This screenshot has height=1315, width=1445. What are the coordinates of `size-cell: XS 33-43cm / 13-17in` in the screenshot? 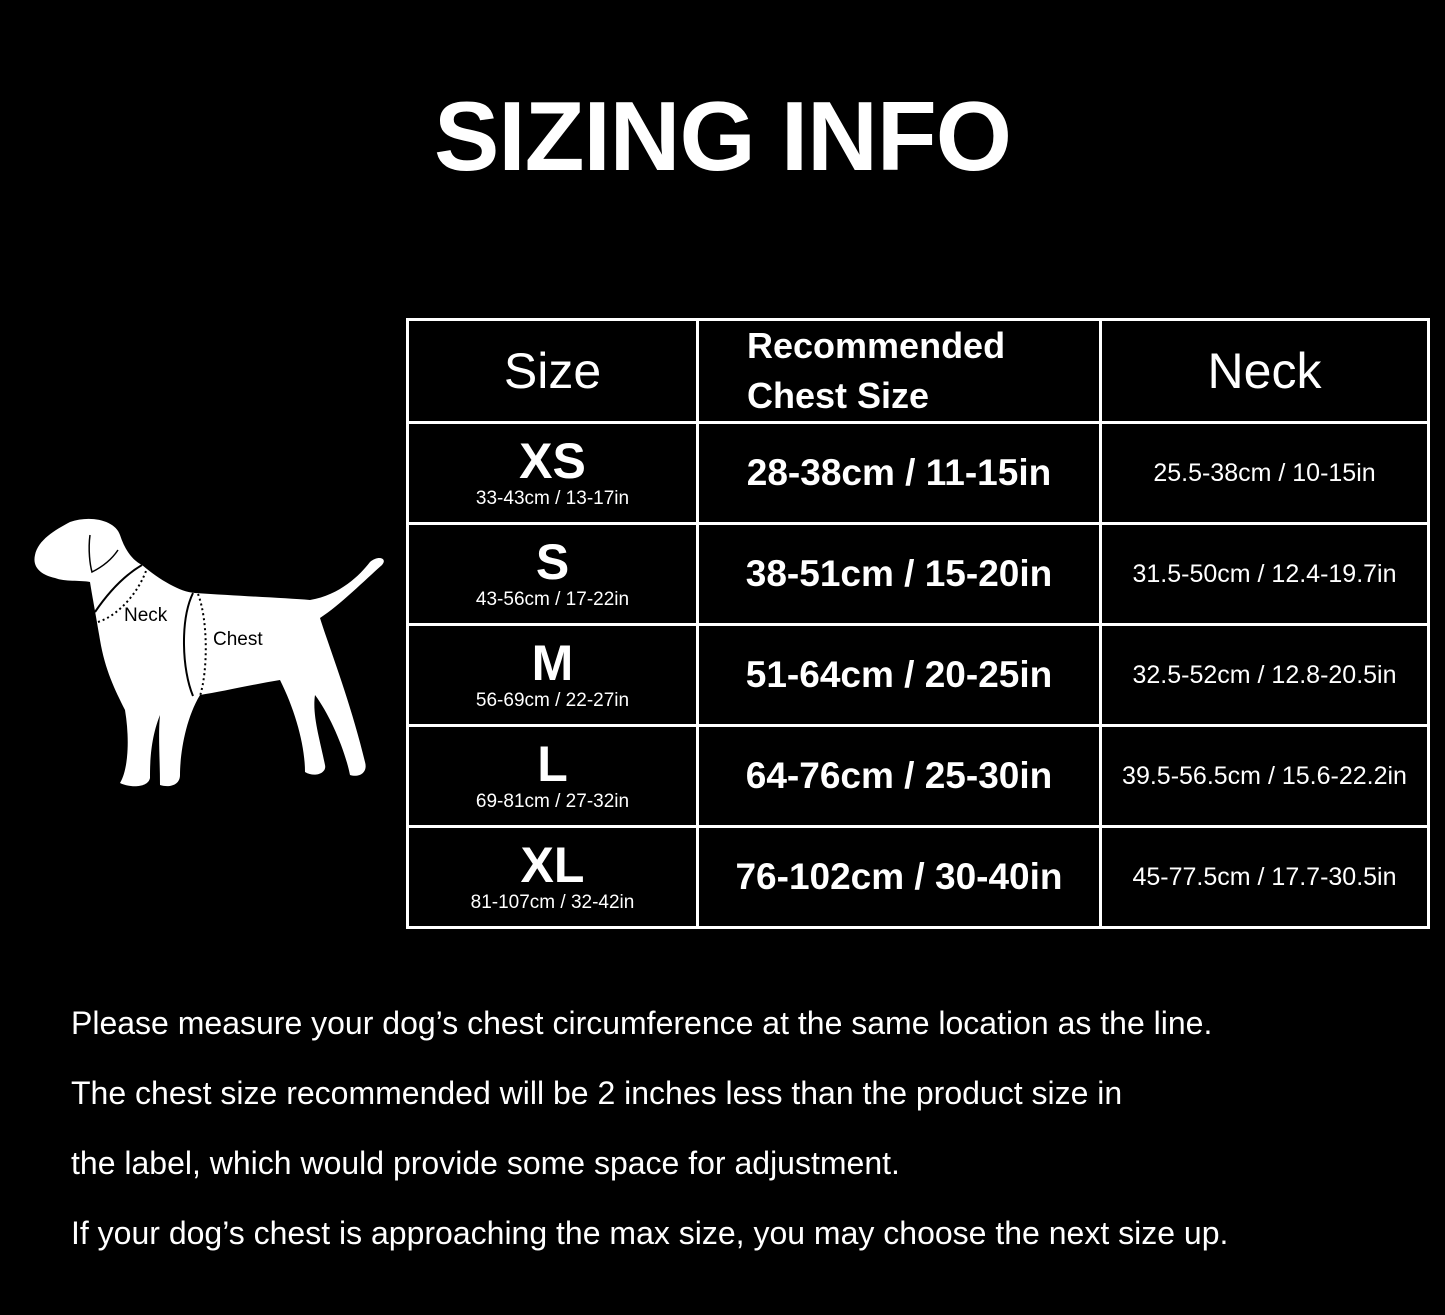 It's located at (552, 473).